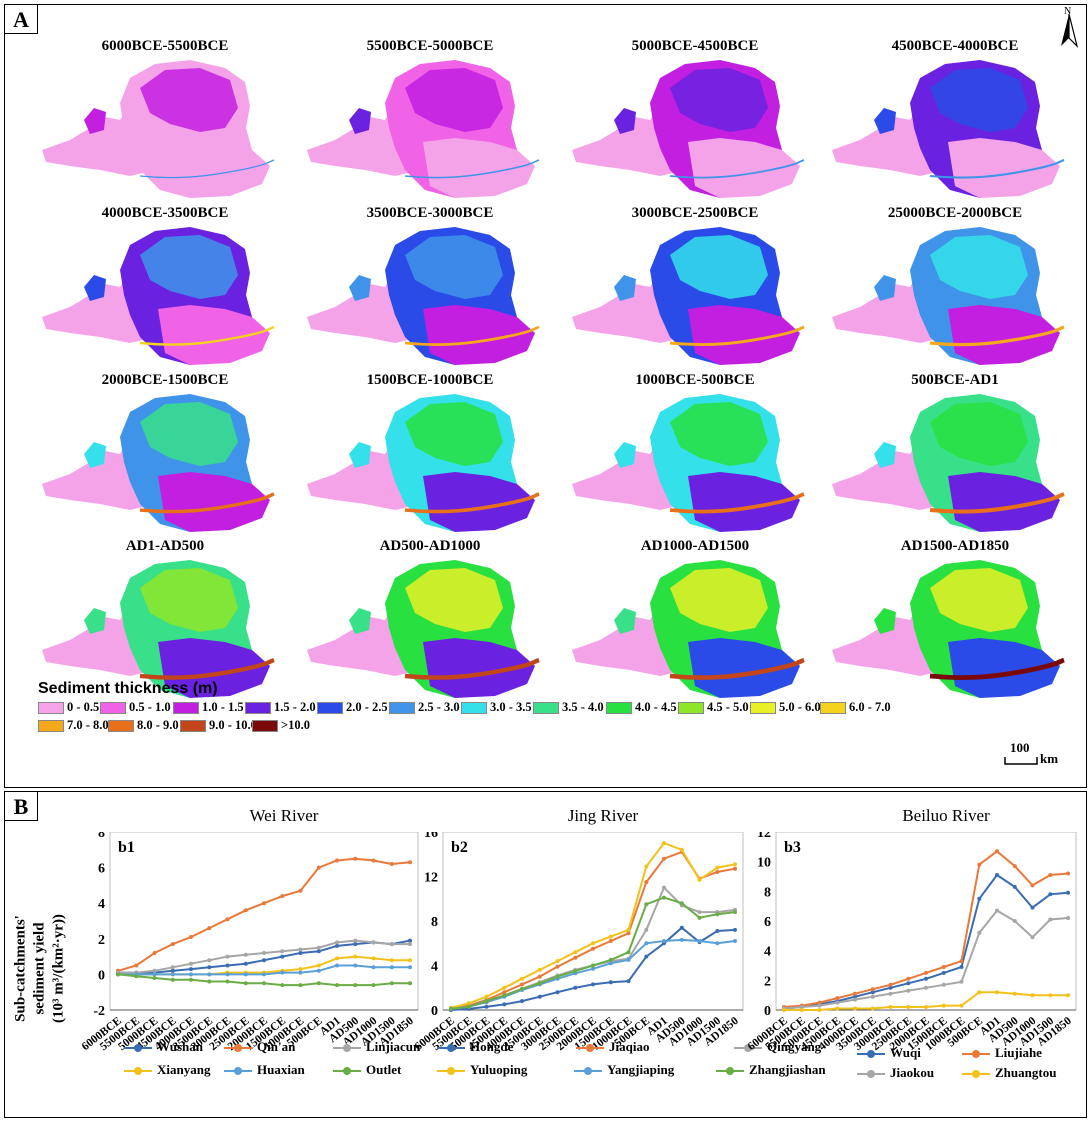 The image size is (1091, 1122). I want to click on y-tick-label: 4, so click(434, 967).